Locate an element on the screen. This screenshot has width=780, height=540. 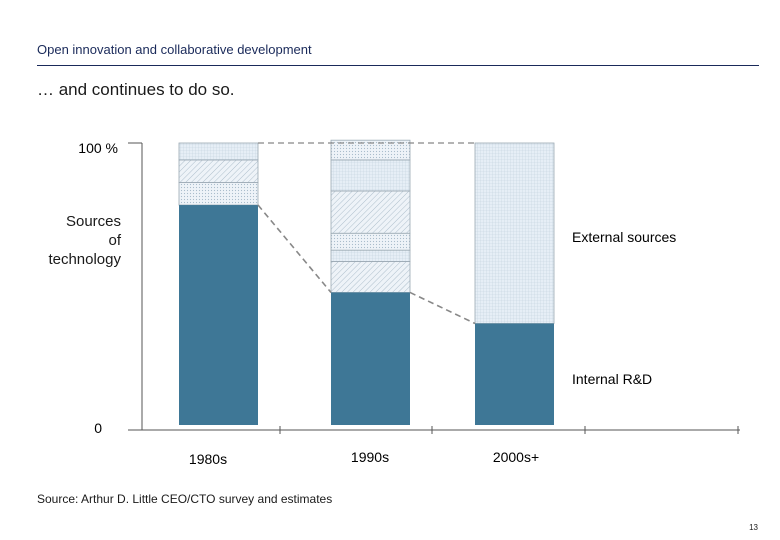
y-tick-label-100: 100 % is located at coordinates (98, 148).